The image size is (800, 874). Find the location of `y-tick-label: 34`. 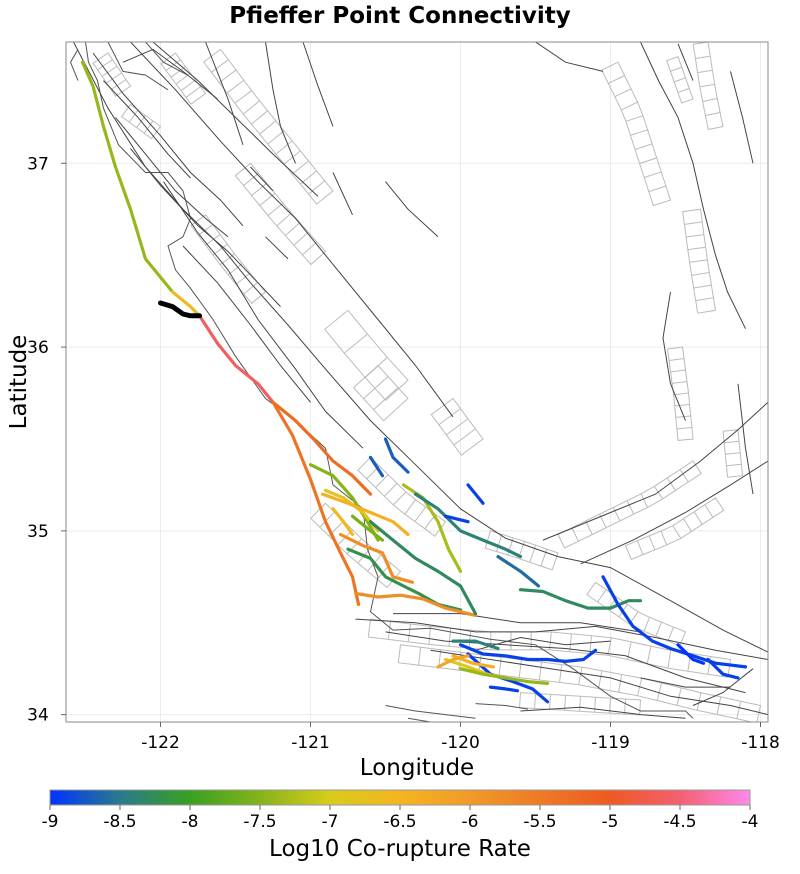

y-tick-label: 34 is located at coordinates (38, 716).